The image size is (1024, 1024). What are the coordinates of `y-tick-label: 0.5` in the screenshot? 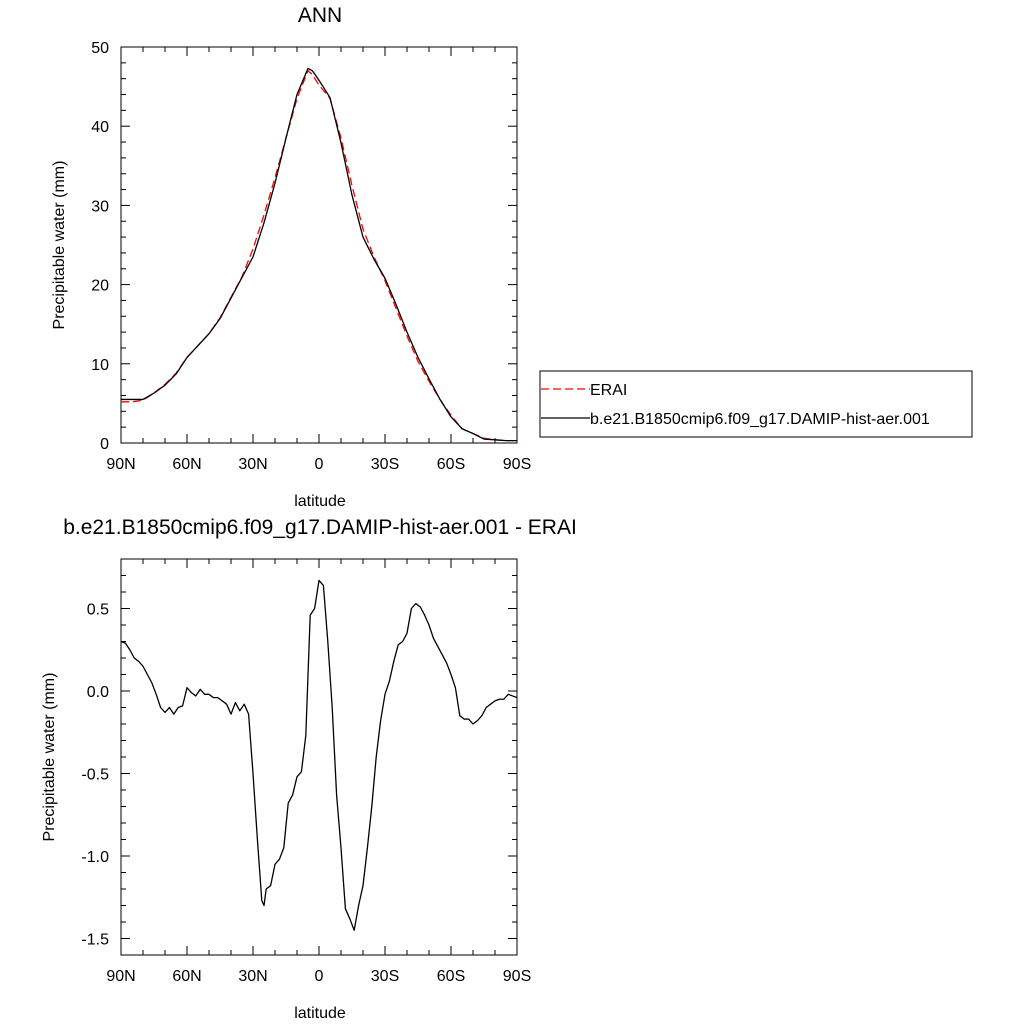 It's located at (98, 610).